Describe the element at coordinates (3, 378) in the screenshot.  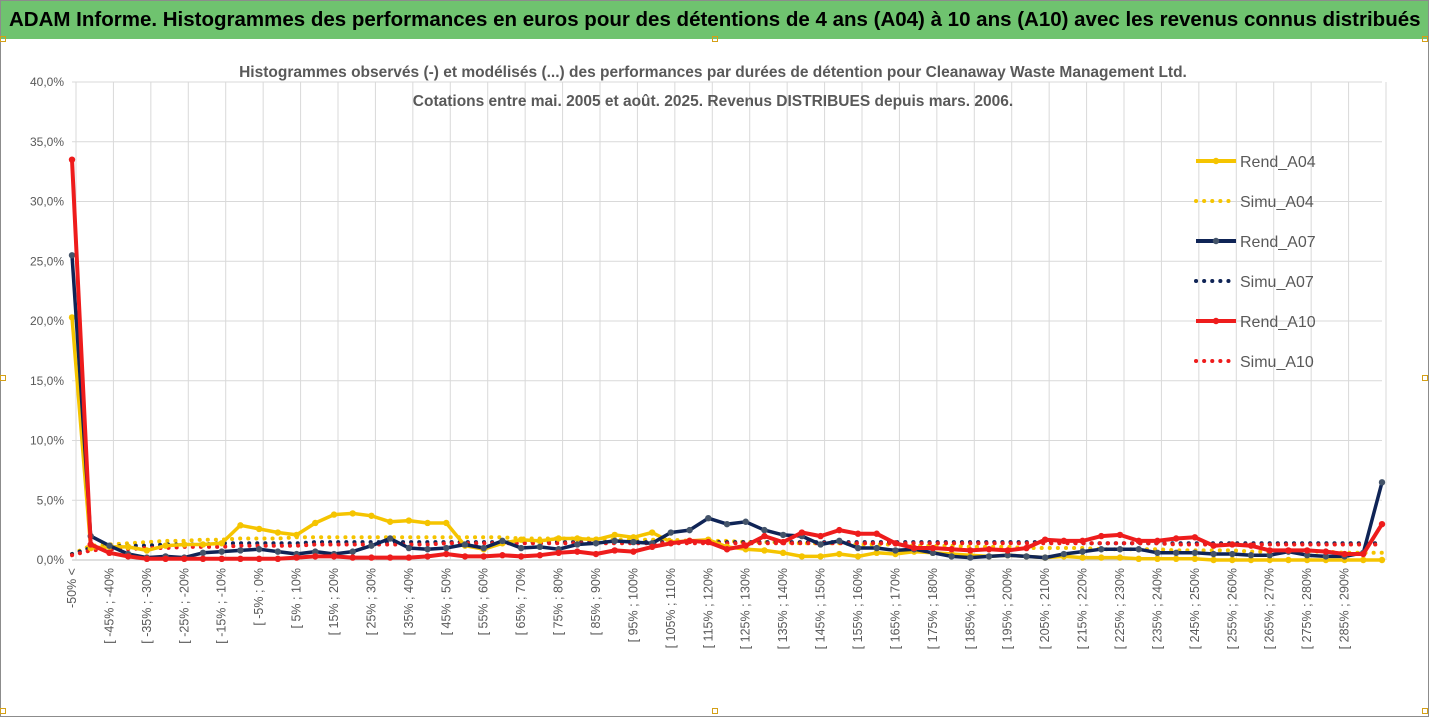
I see `resize-handle-middle-left` at that location.